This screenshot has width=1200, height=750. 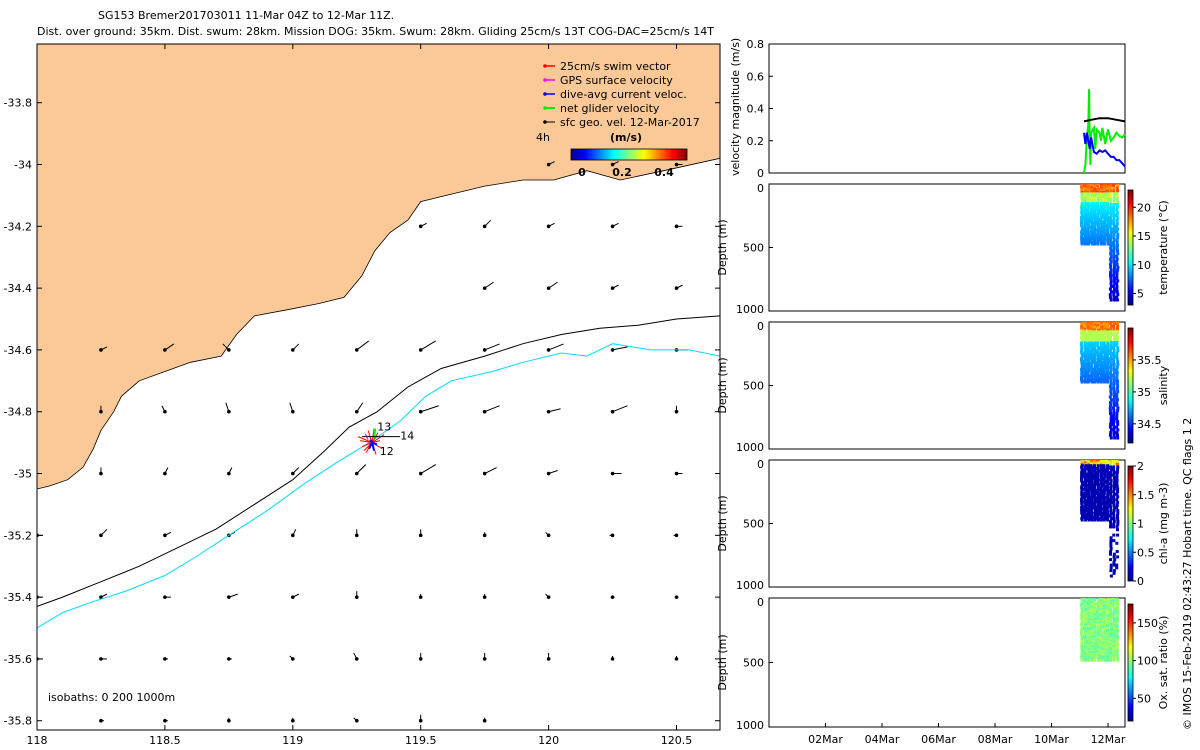 I want to click on profile-panel-salinity: 0 500 1000 Depth (m) 35.5 35 34.5 salinity, so click(x=943, y=387).